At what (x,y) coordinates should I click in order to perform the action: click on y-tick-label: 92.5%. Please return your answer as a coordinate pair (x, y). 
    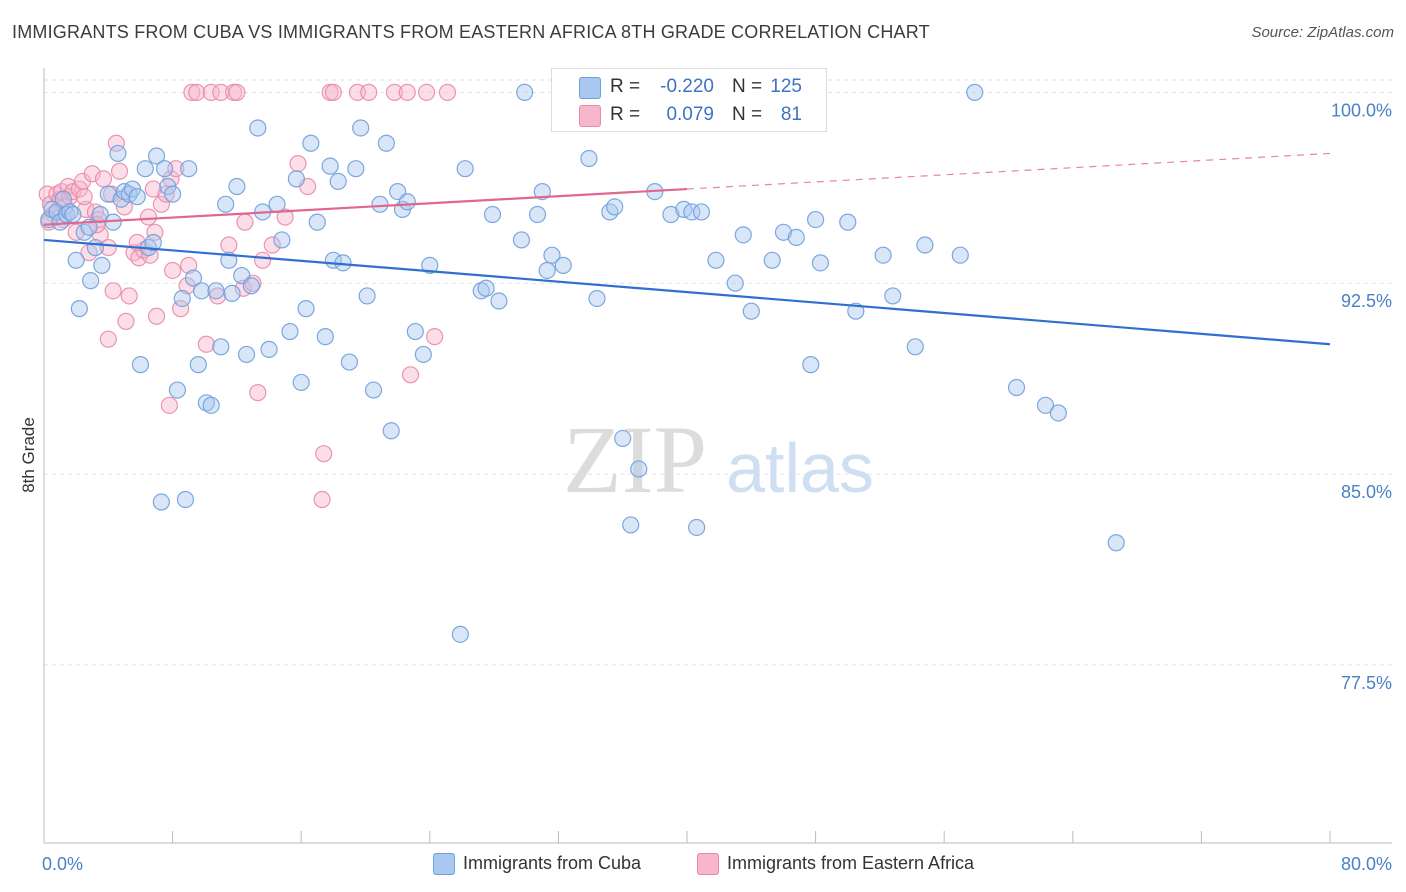
    Looking at the image, I should click on (1366, 301).